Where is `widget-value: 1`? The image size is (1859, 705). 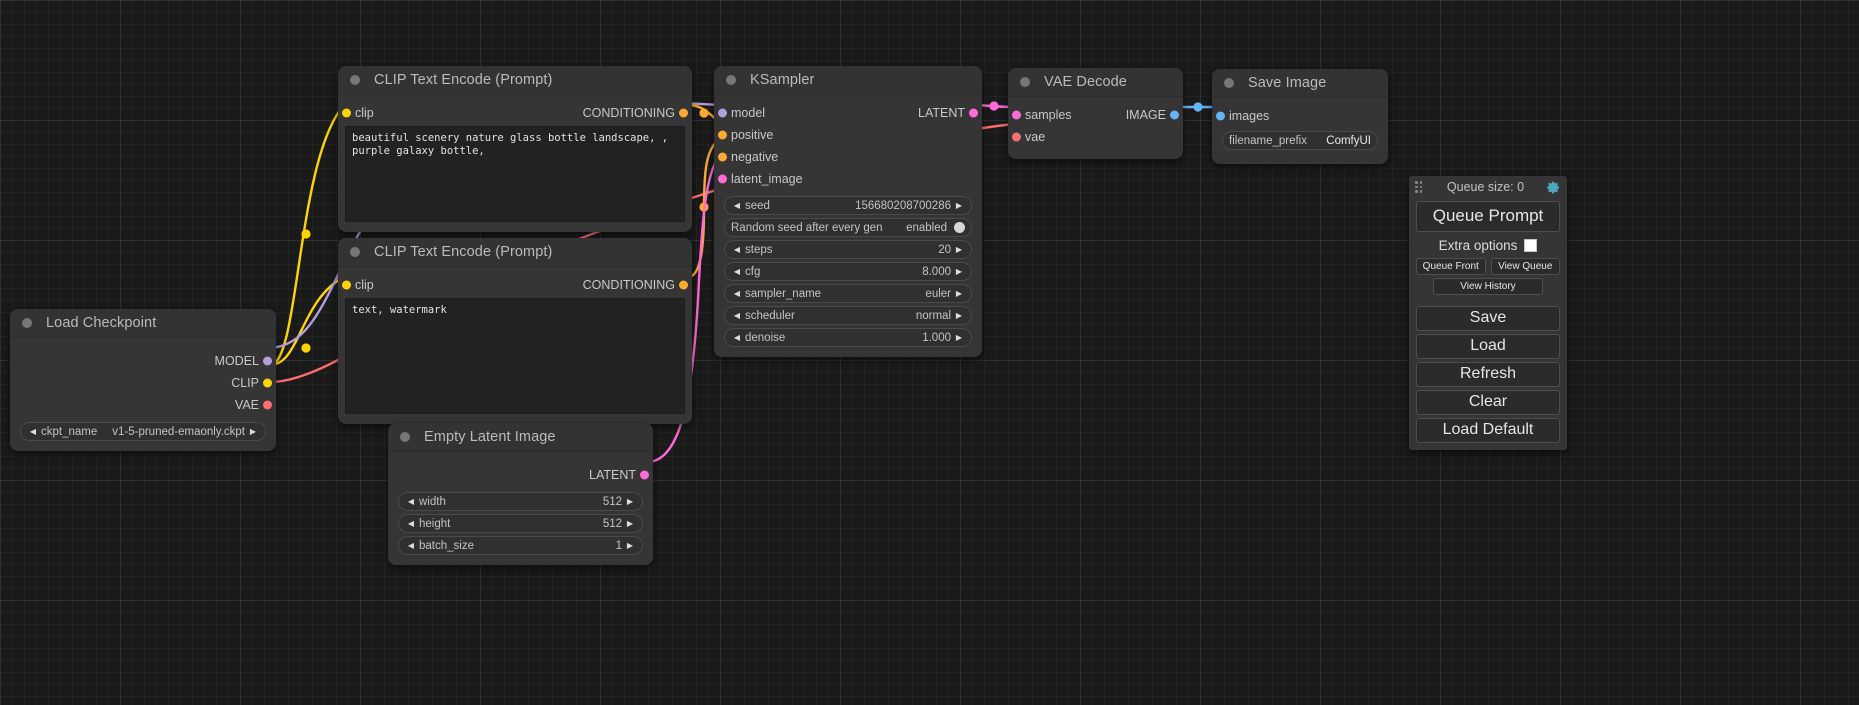 widget-value: 1 is located at coordinates (618, 545).